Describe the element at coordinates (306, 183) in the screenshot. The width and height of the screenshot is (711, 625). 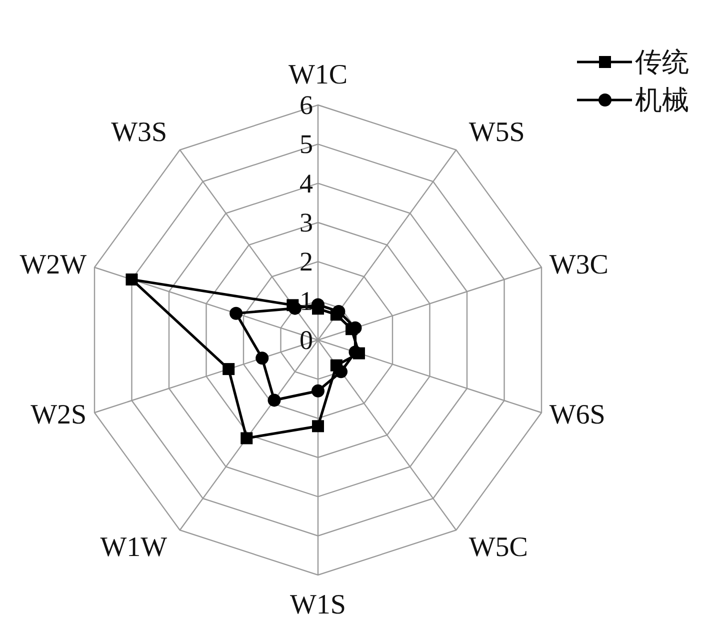
I see `tick-label: 4` at that location.